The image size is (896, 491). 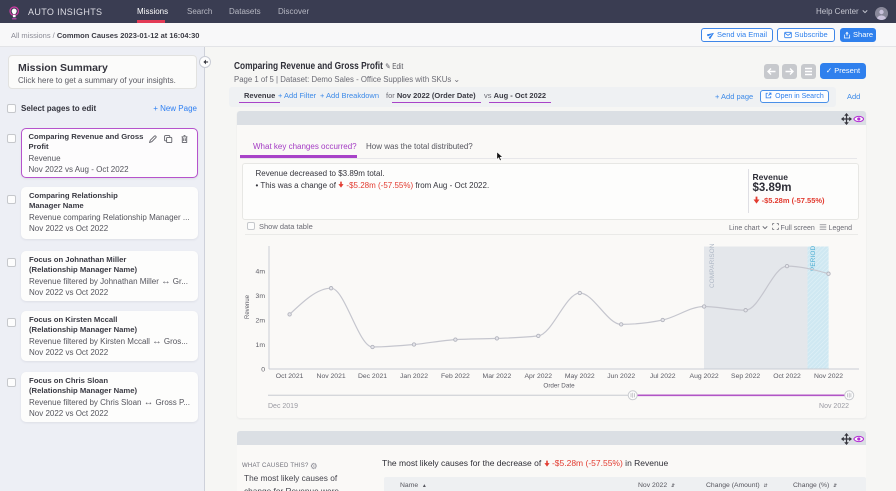 I want to click on svg-text: 3m, so click(x=261, y=296).